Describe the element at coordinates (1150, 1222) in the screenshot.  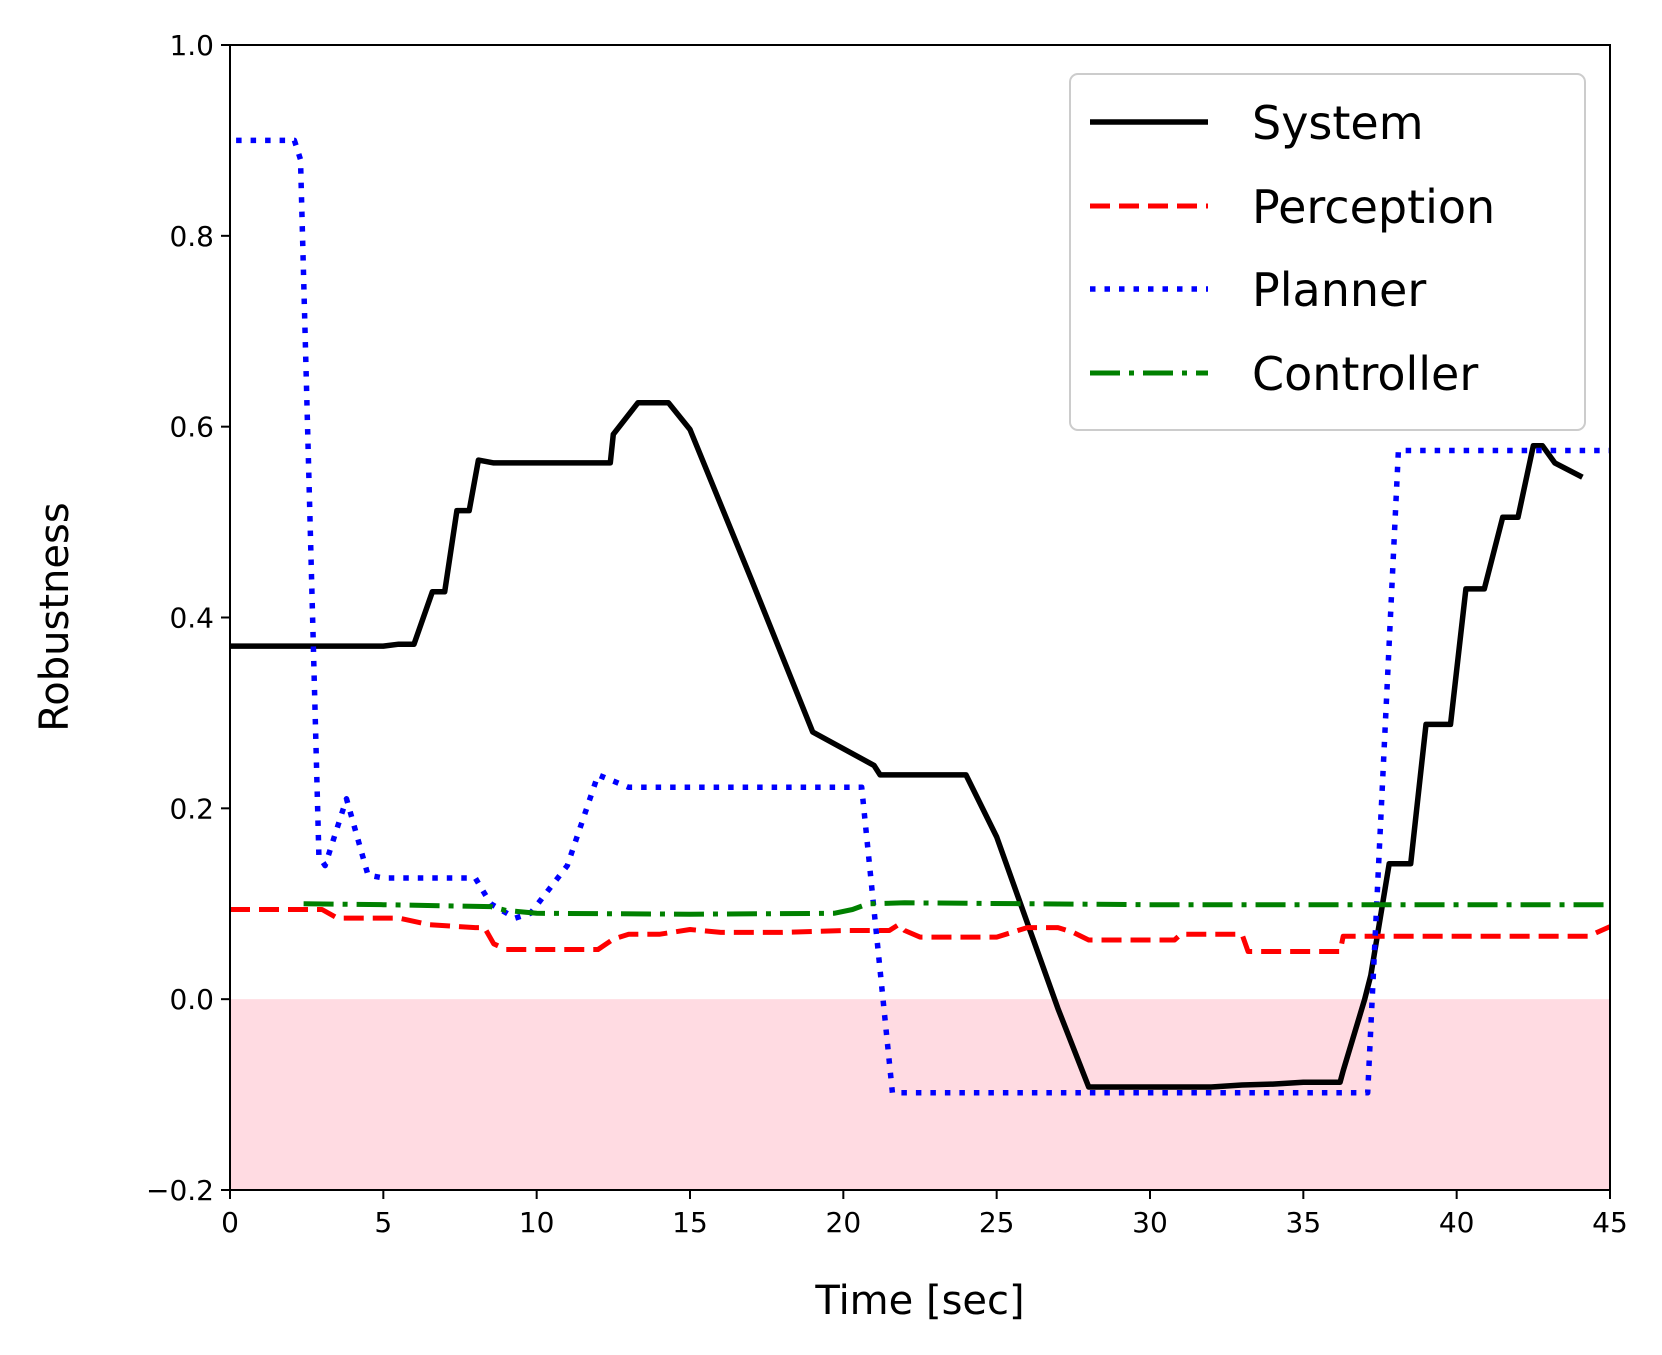
I see `x-tick-label: 30` at that location.